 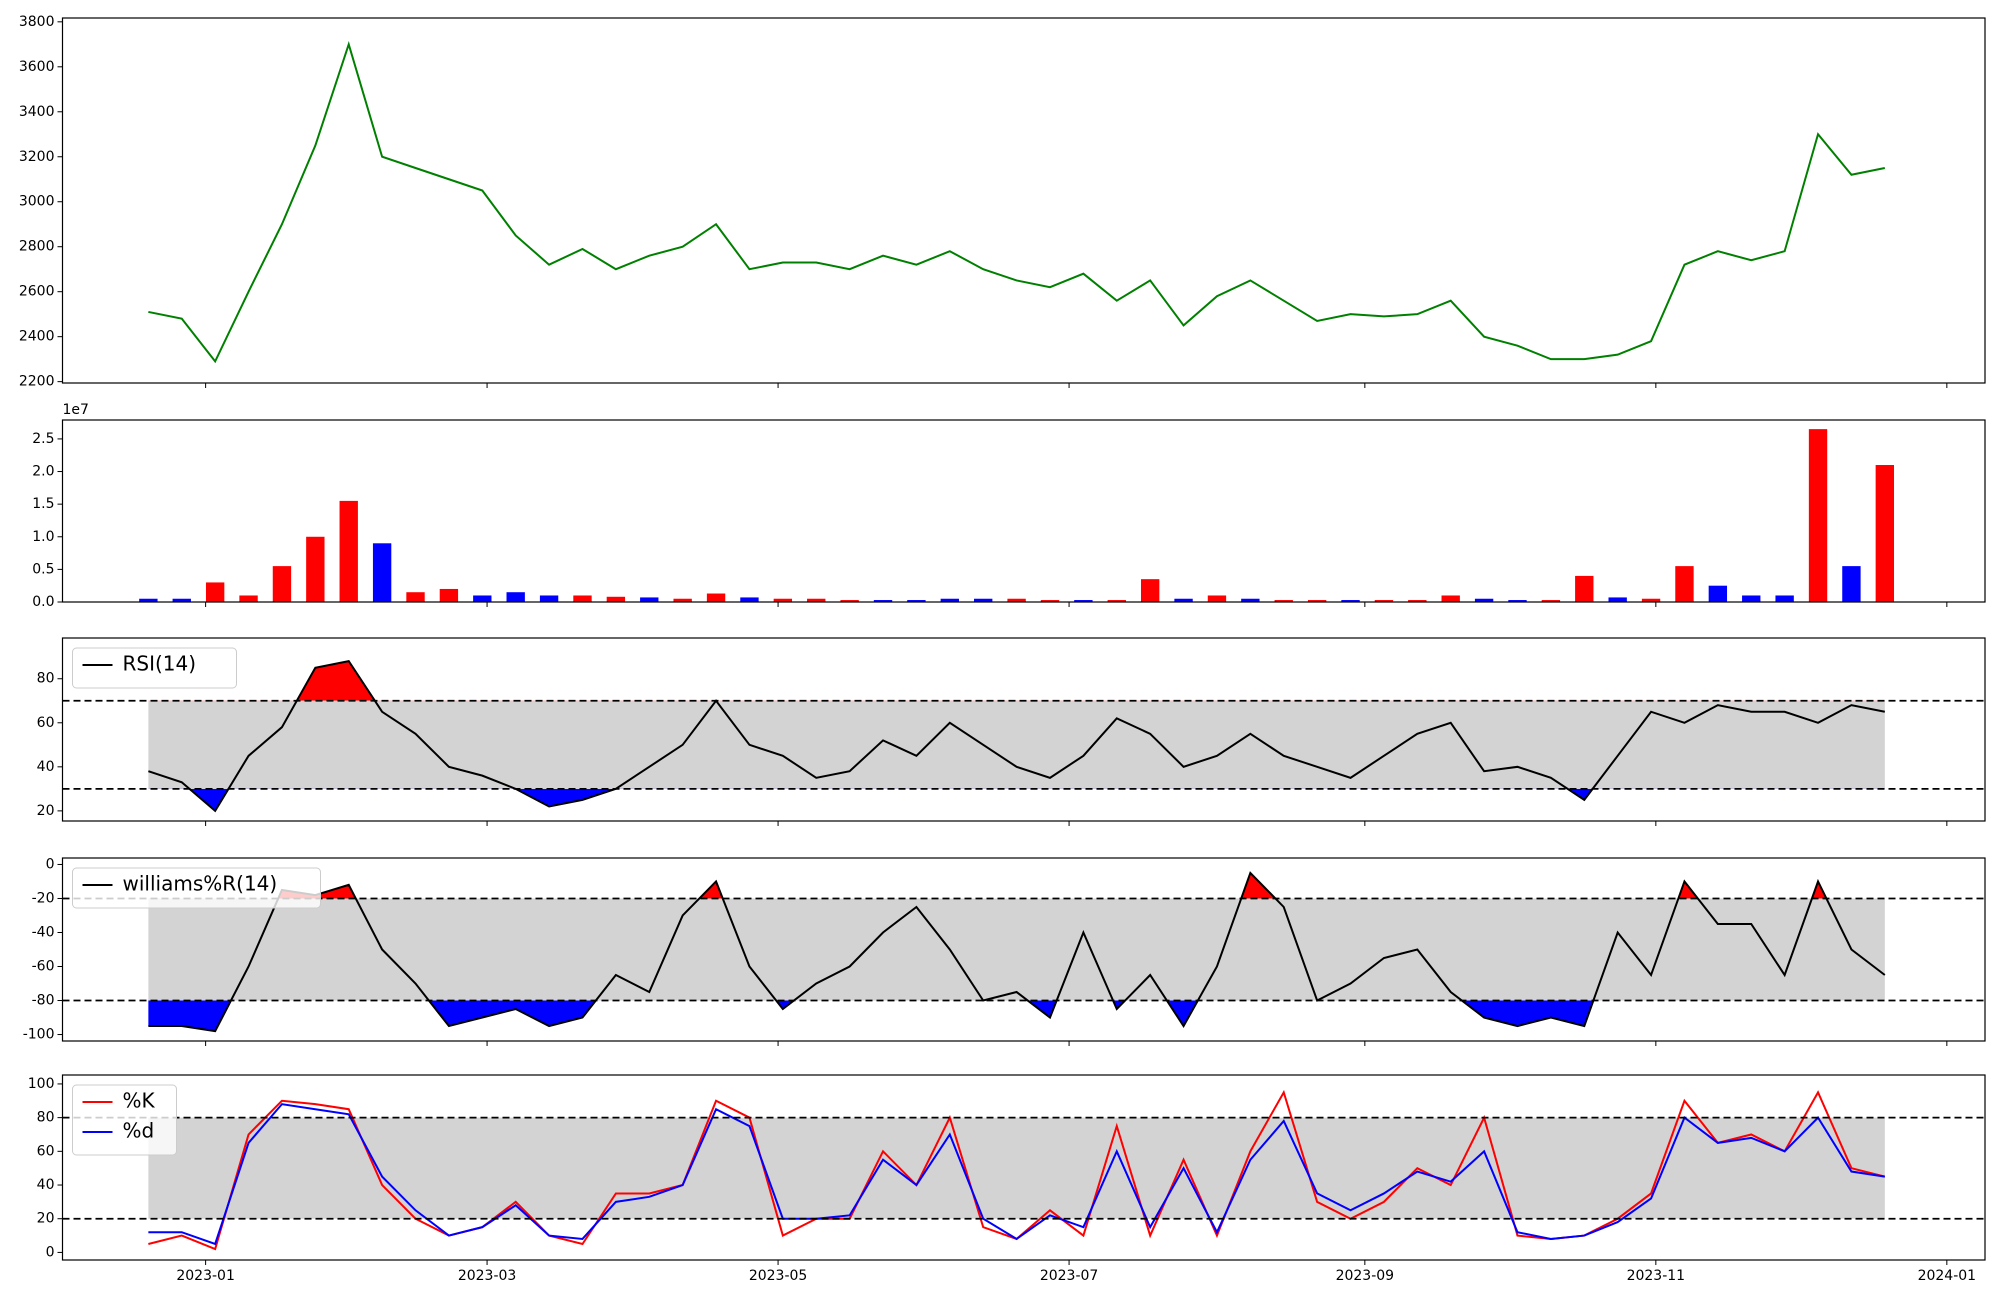 I want to click on y-tick-label: 3200, so click(x=37, y=157).